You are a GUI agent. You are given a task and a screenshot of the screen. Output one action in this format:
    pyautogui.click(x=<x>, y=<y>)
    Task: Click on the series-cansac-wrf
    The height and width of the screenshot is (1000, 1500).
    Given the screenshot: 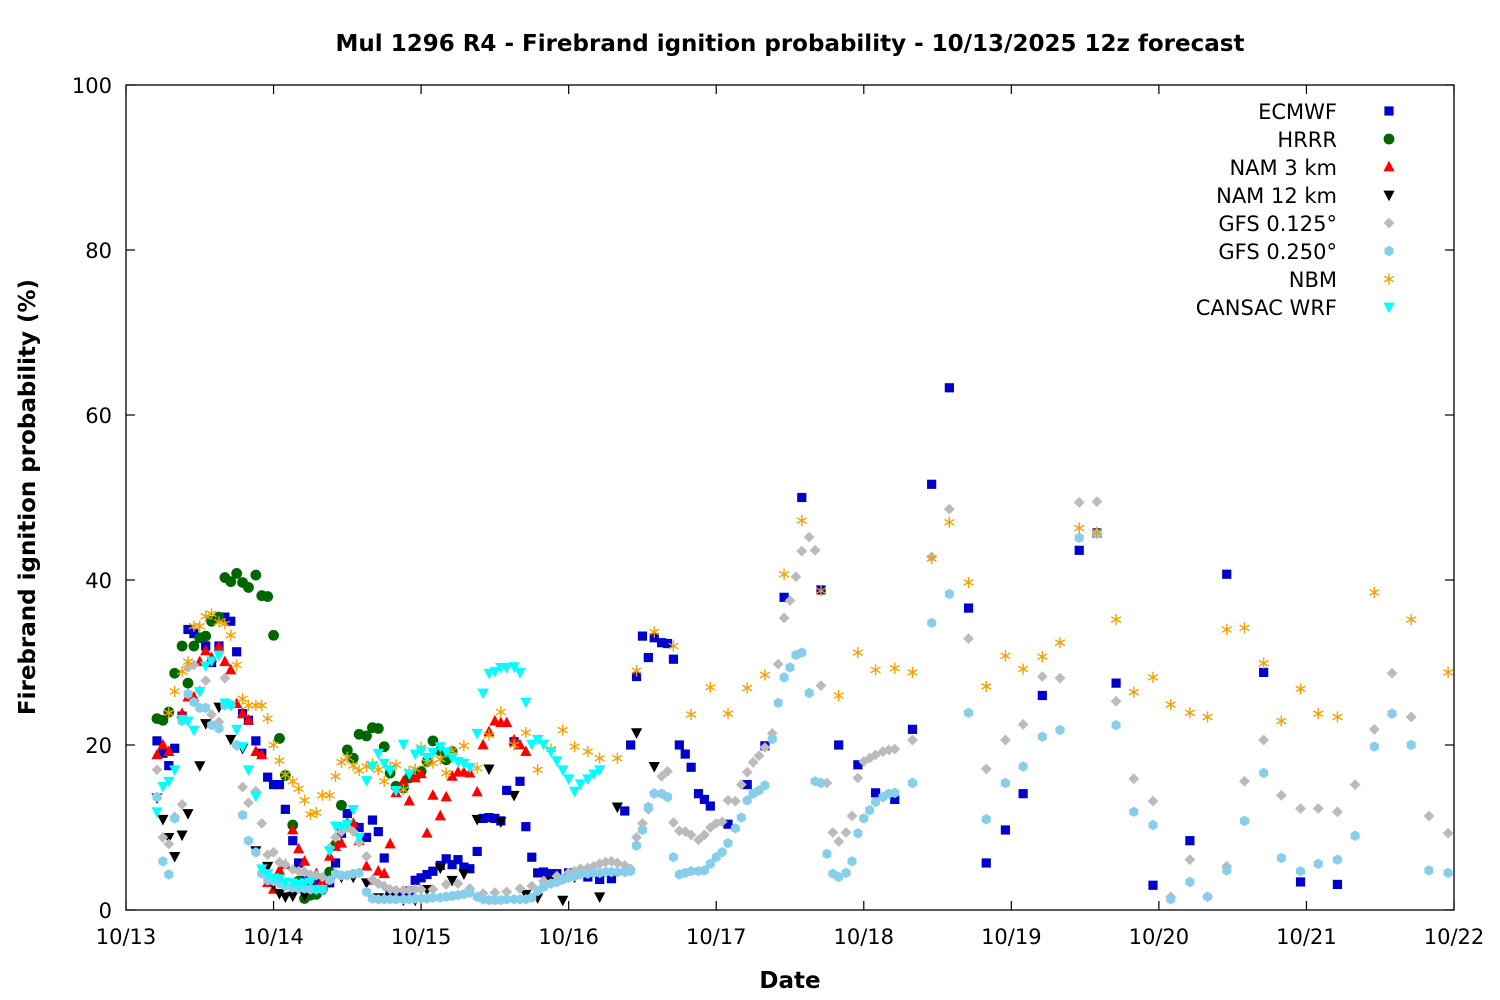 What is the action you would take?
    pyautogui.click(x=378, y=773)
    